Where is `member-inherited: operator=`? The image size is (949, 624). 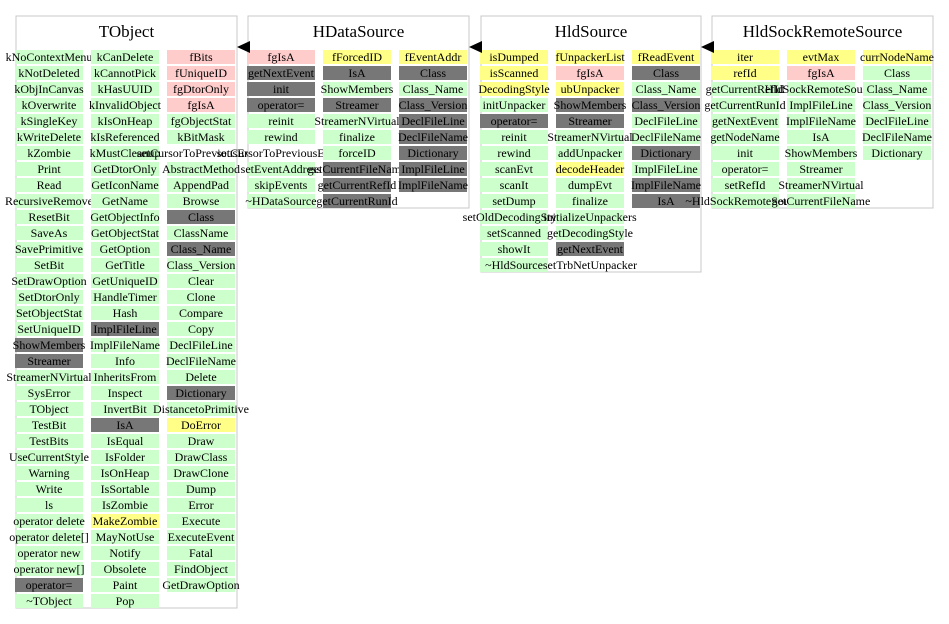
member-inherited: operator= is located at coordinates (281, 105).